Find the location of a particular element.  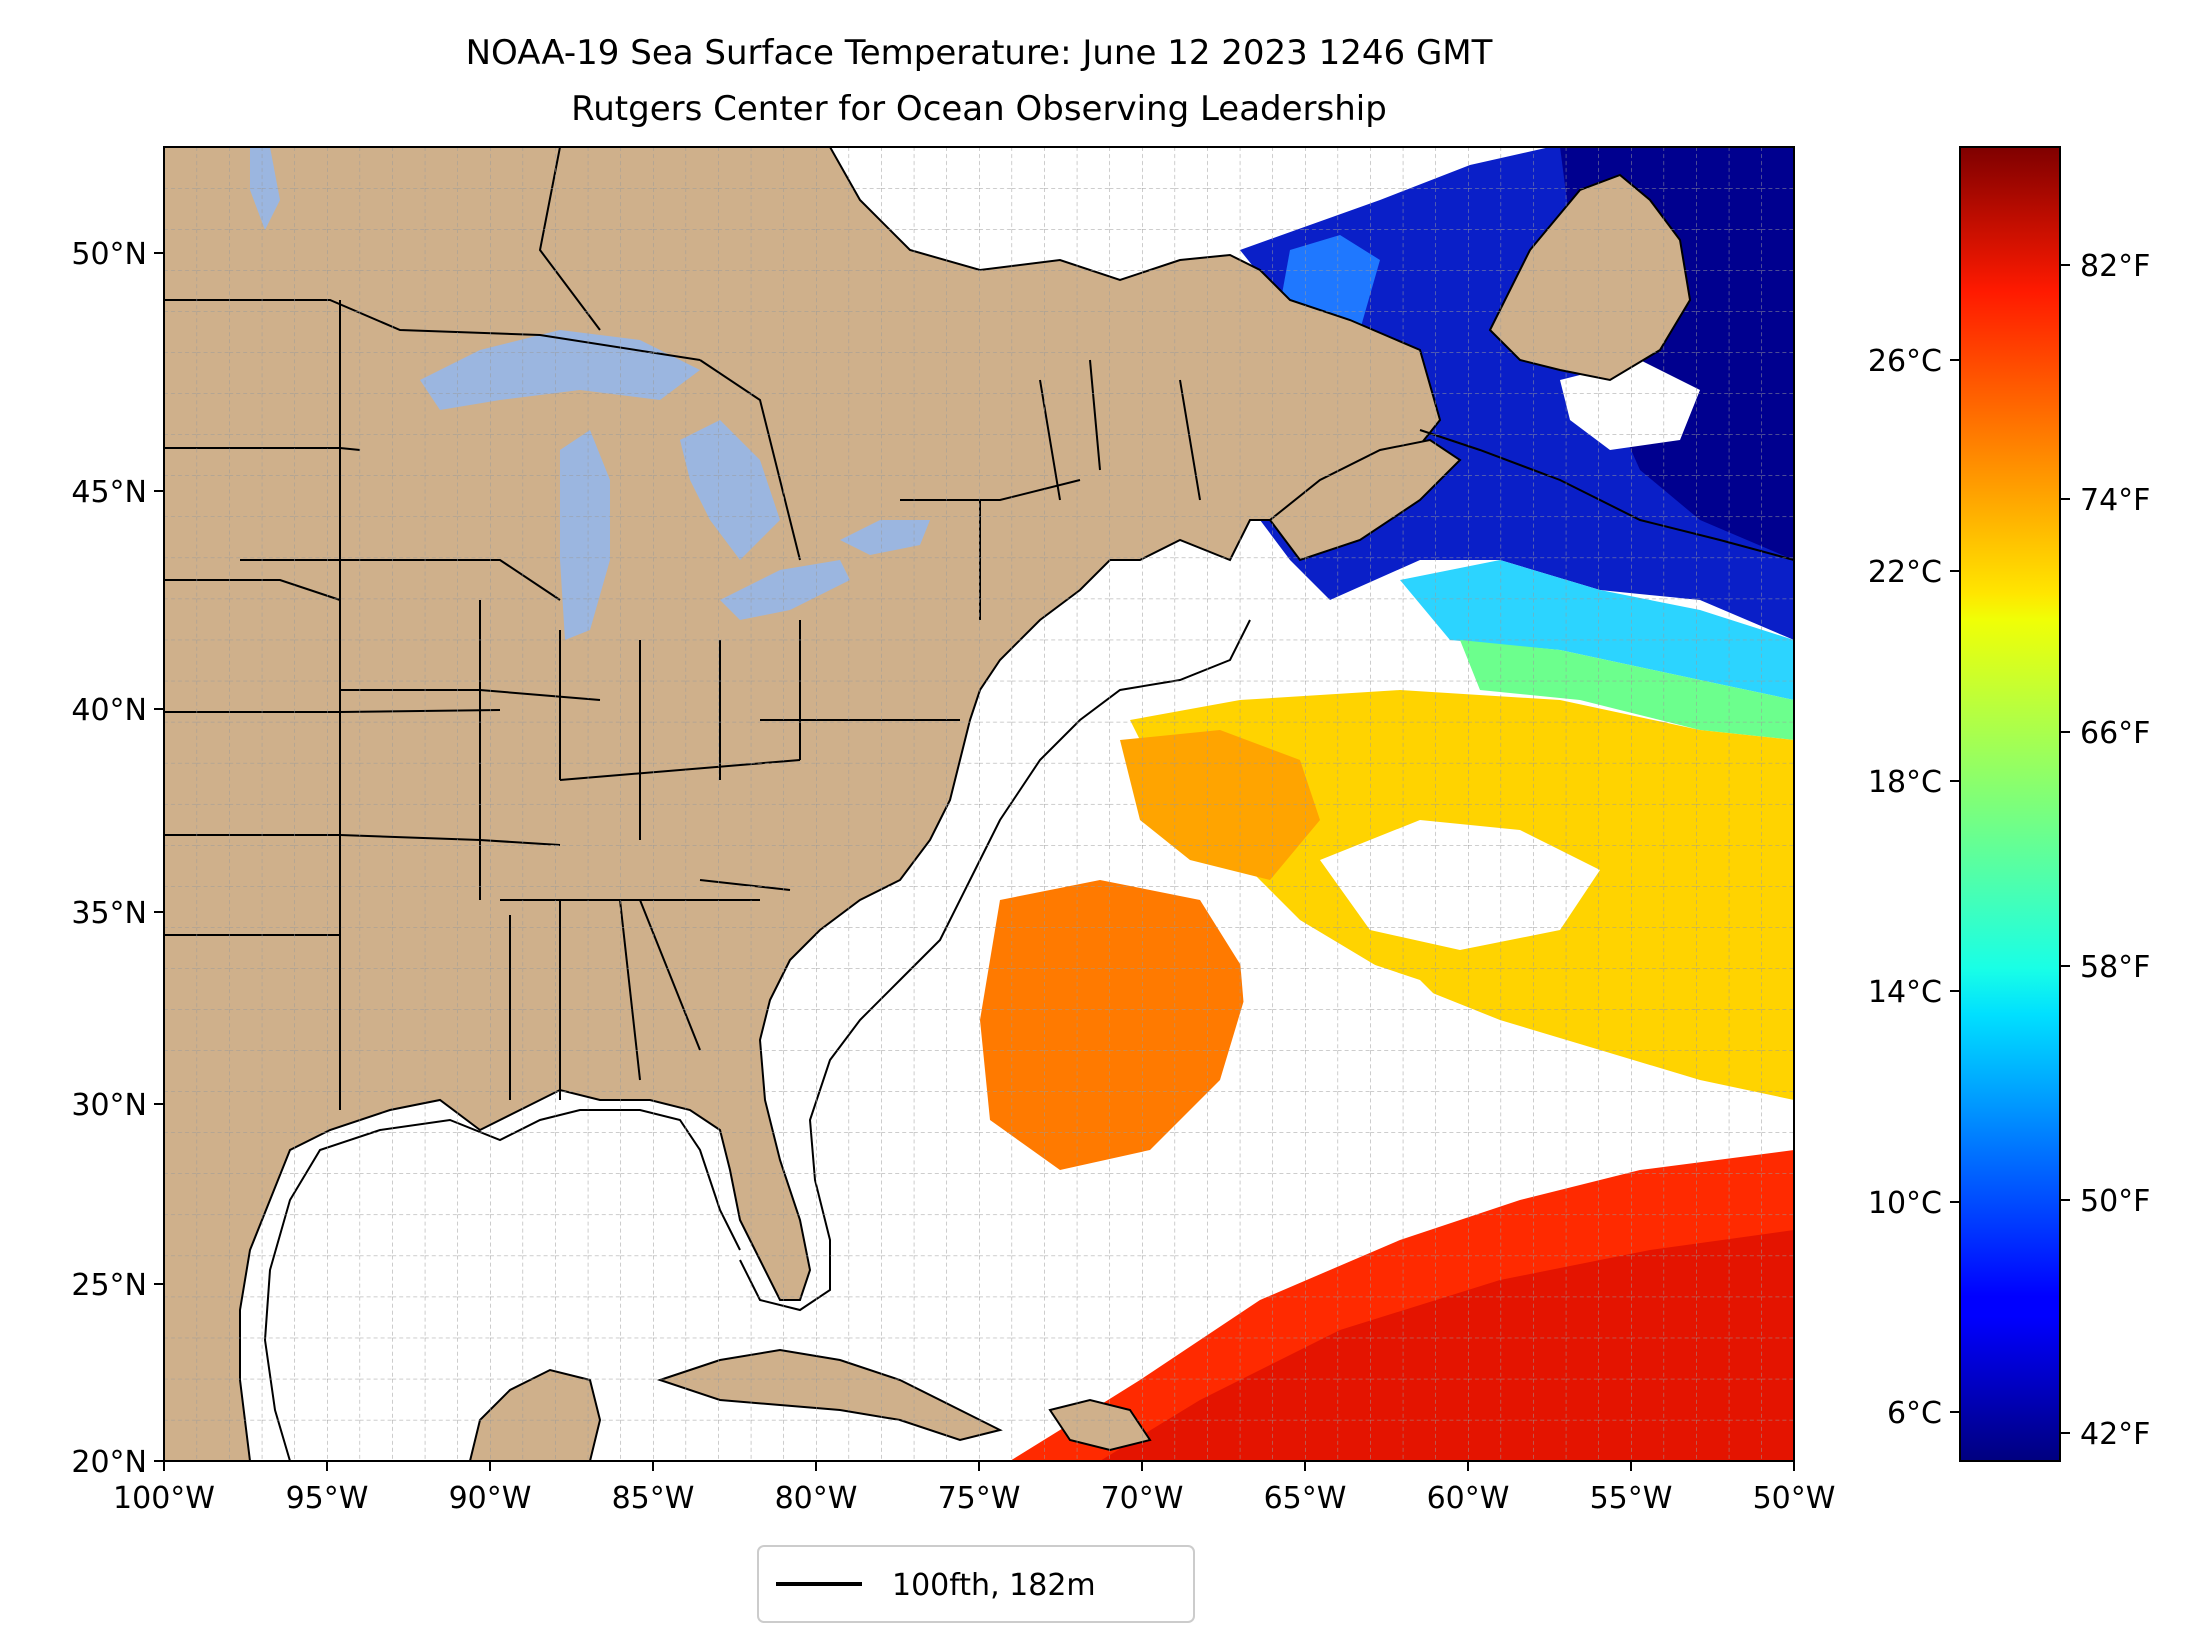

celsius-tick-label: 22°C is located at coordinates (1905, 572).